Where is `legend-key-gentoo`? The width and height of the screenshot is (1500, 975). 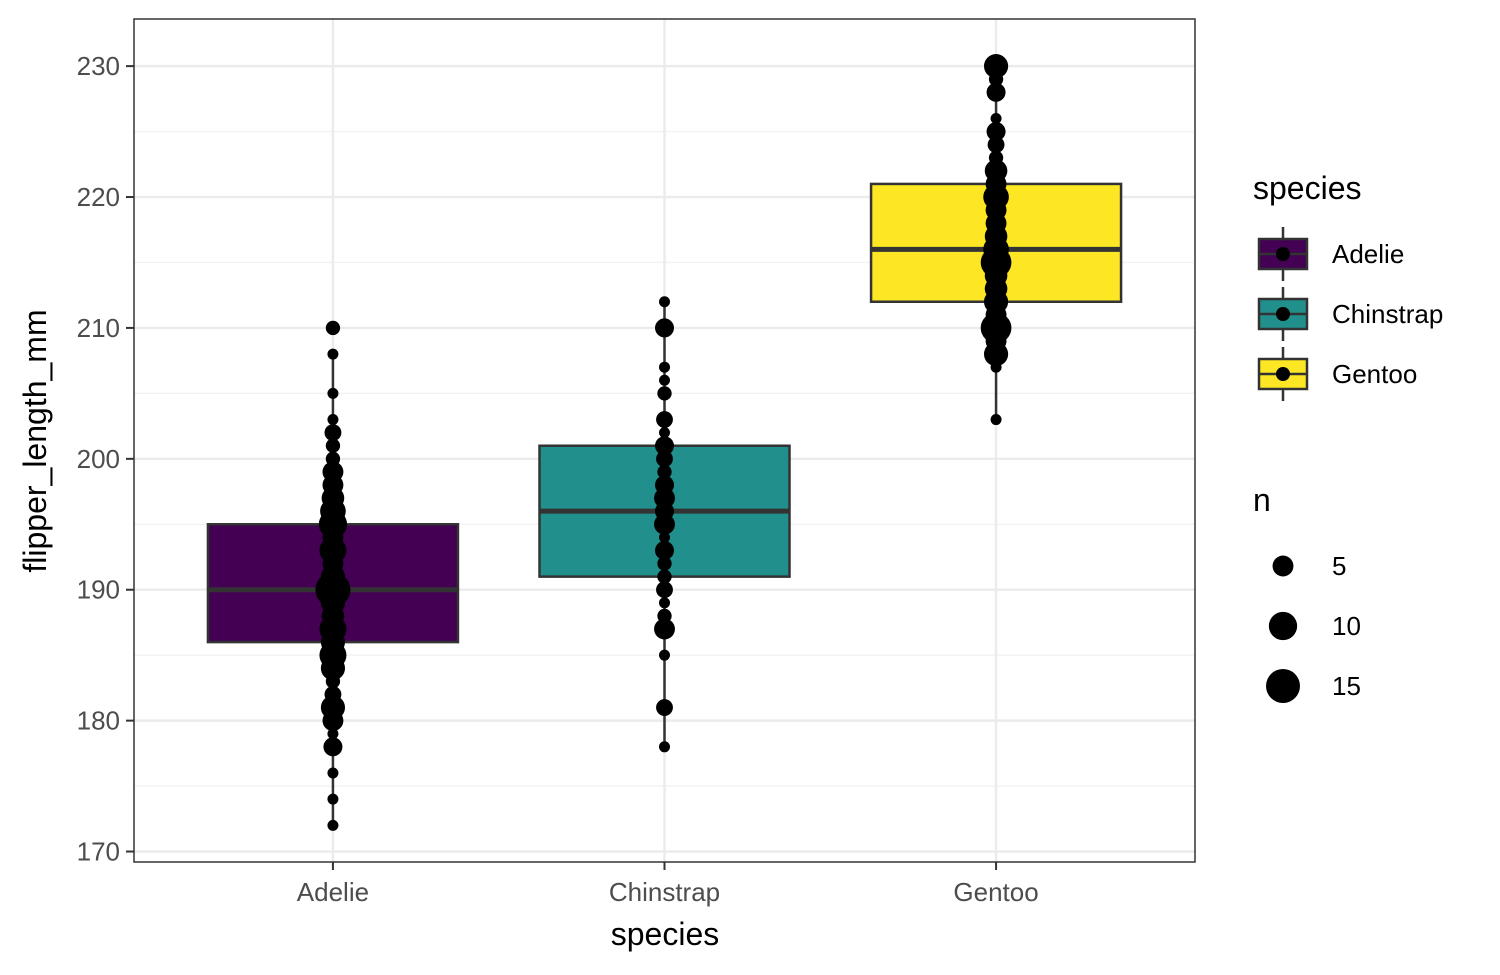 legend-key-gentoo is located at coordinates (1283, 374).